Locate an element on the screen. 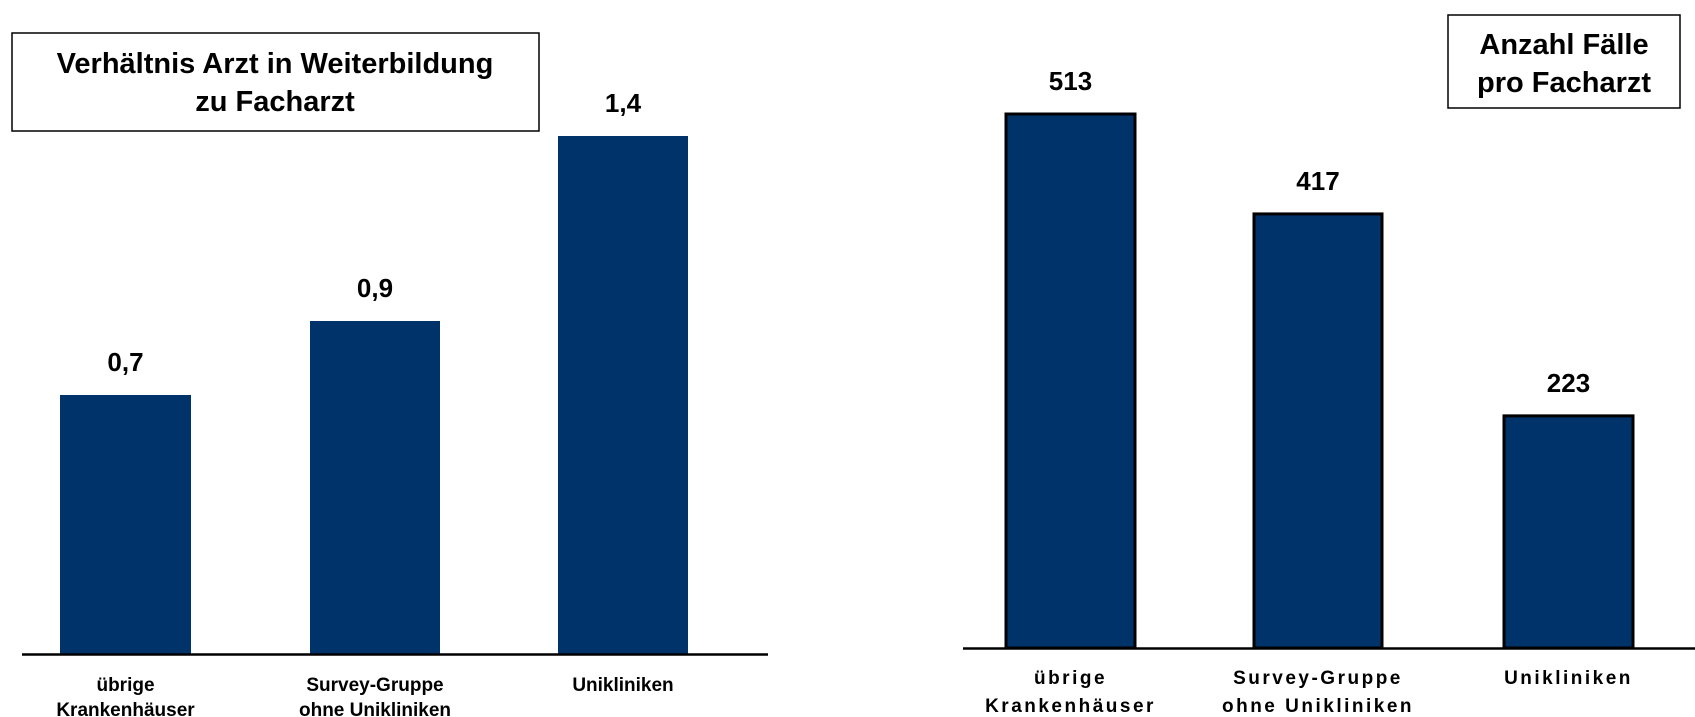  data-label-1: 0,7 is located at coordinates (125, 362).